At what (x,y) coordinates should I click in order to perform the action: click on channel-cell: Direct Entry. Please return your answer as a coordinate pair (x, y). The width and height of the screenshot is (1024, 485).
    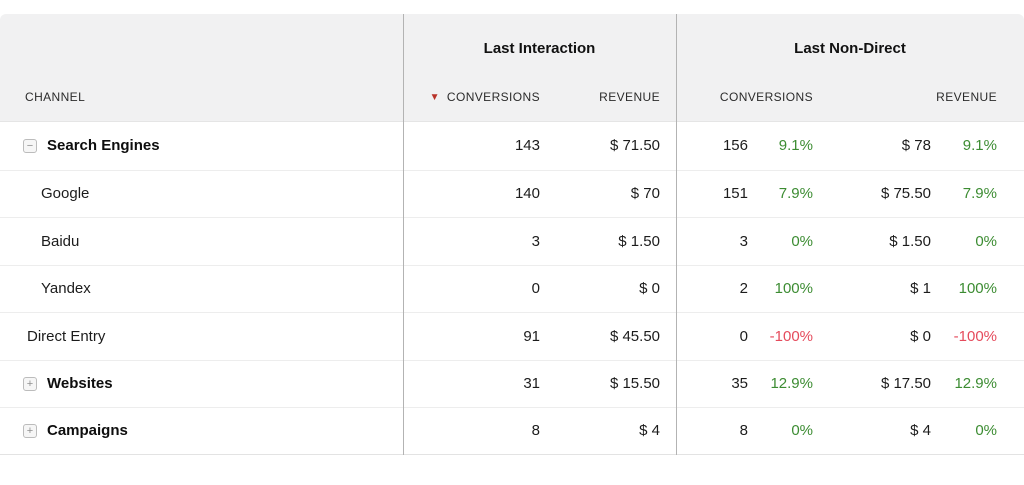
    Looking at the image, I should click on (201, 336).